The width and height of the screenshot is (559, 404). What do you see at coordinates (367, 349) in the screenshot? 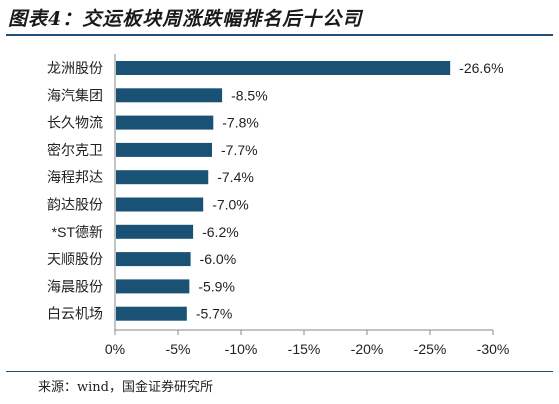
I see `x-tick-label: -20%` at bounding box center [367, 349].